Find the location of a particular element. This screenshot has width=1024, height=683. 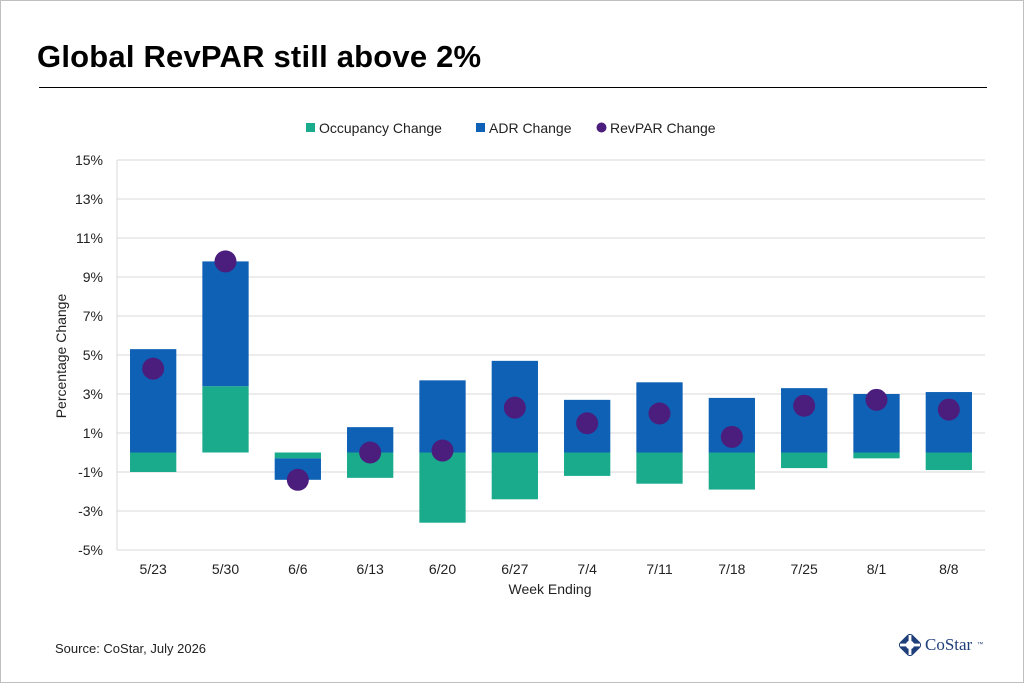

x-tick-label: 6/13 is located at coordinates (370, 569).